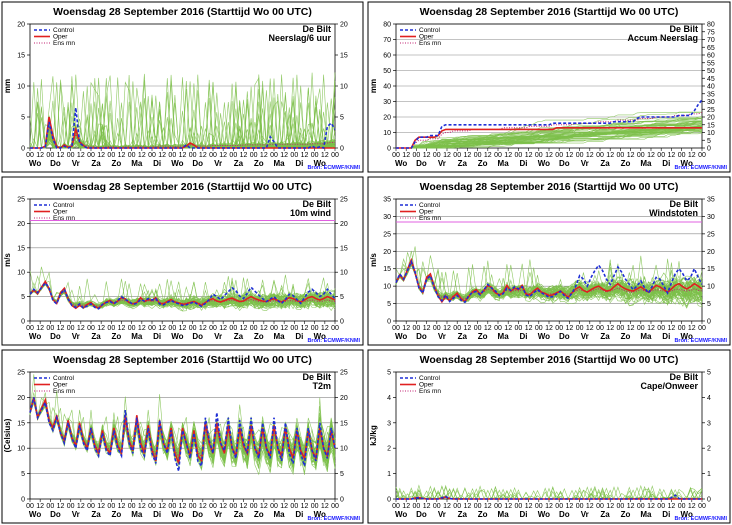  What do you see at coordinates (387, 102) in the screenshot?
I see `y-tick-label: 30` at bounding box center [387, 102].